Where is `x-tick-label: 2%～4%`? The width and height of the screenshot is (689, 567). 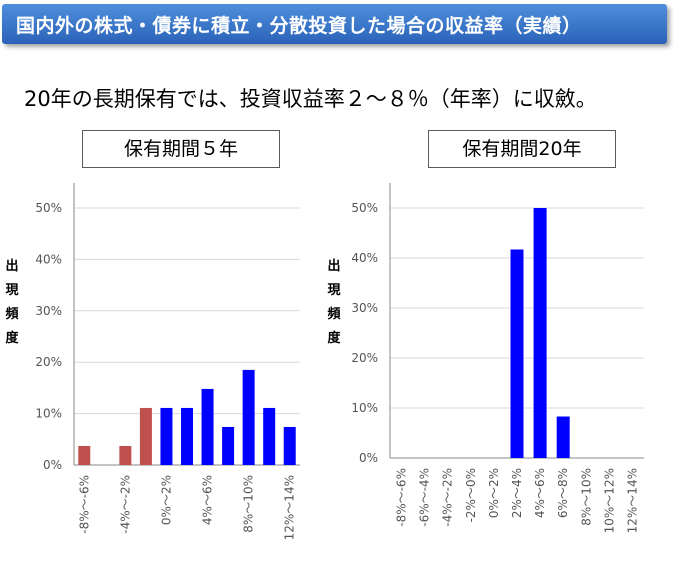
x-tick-label: 2%～4% is located at coordinates (517, 493).